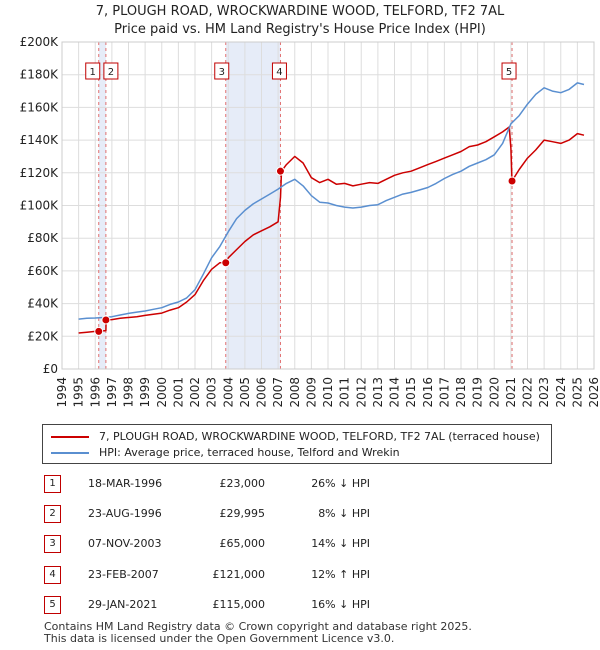  What do you see at coordinates (129, 392) in the screenshot?
I see `x-tick-label: 1998` at bounding box center [129, 392].